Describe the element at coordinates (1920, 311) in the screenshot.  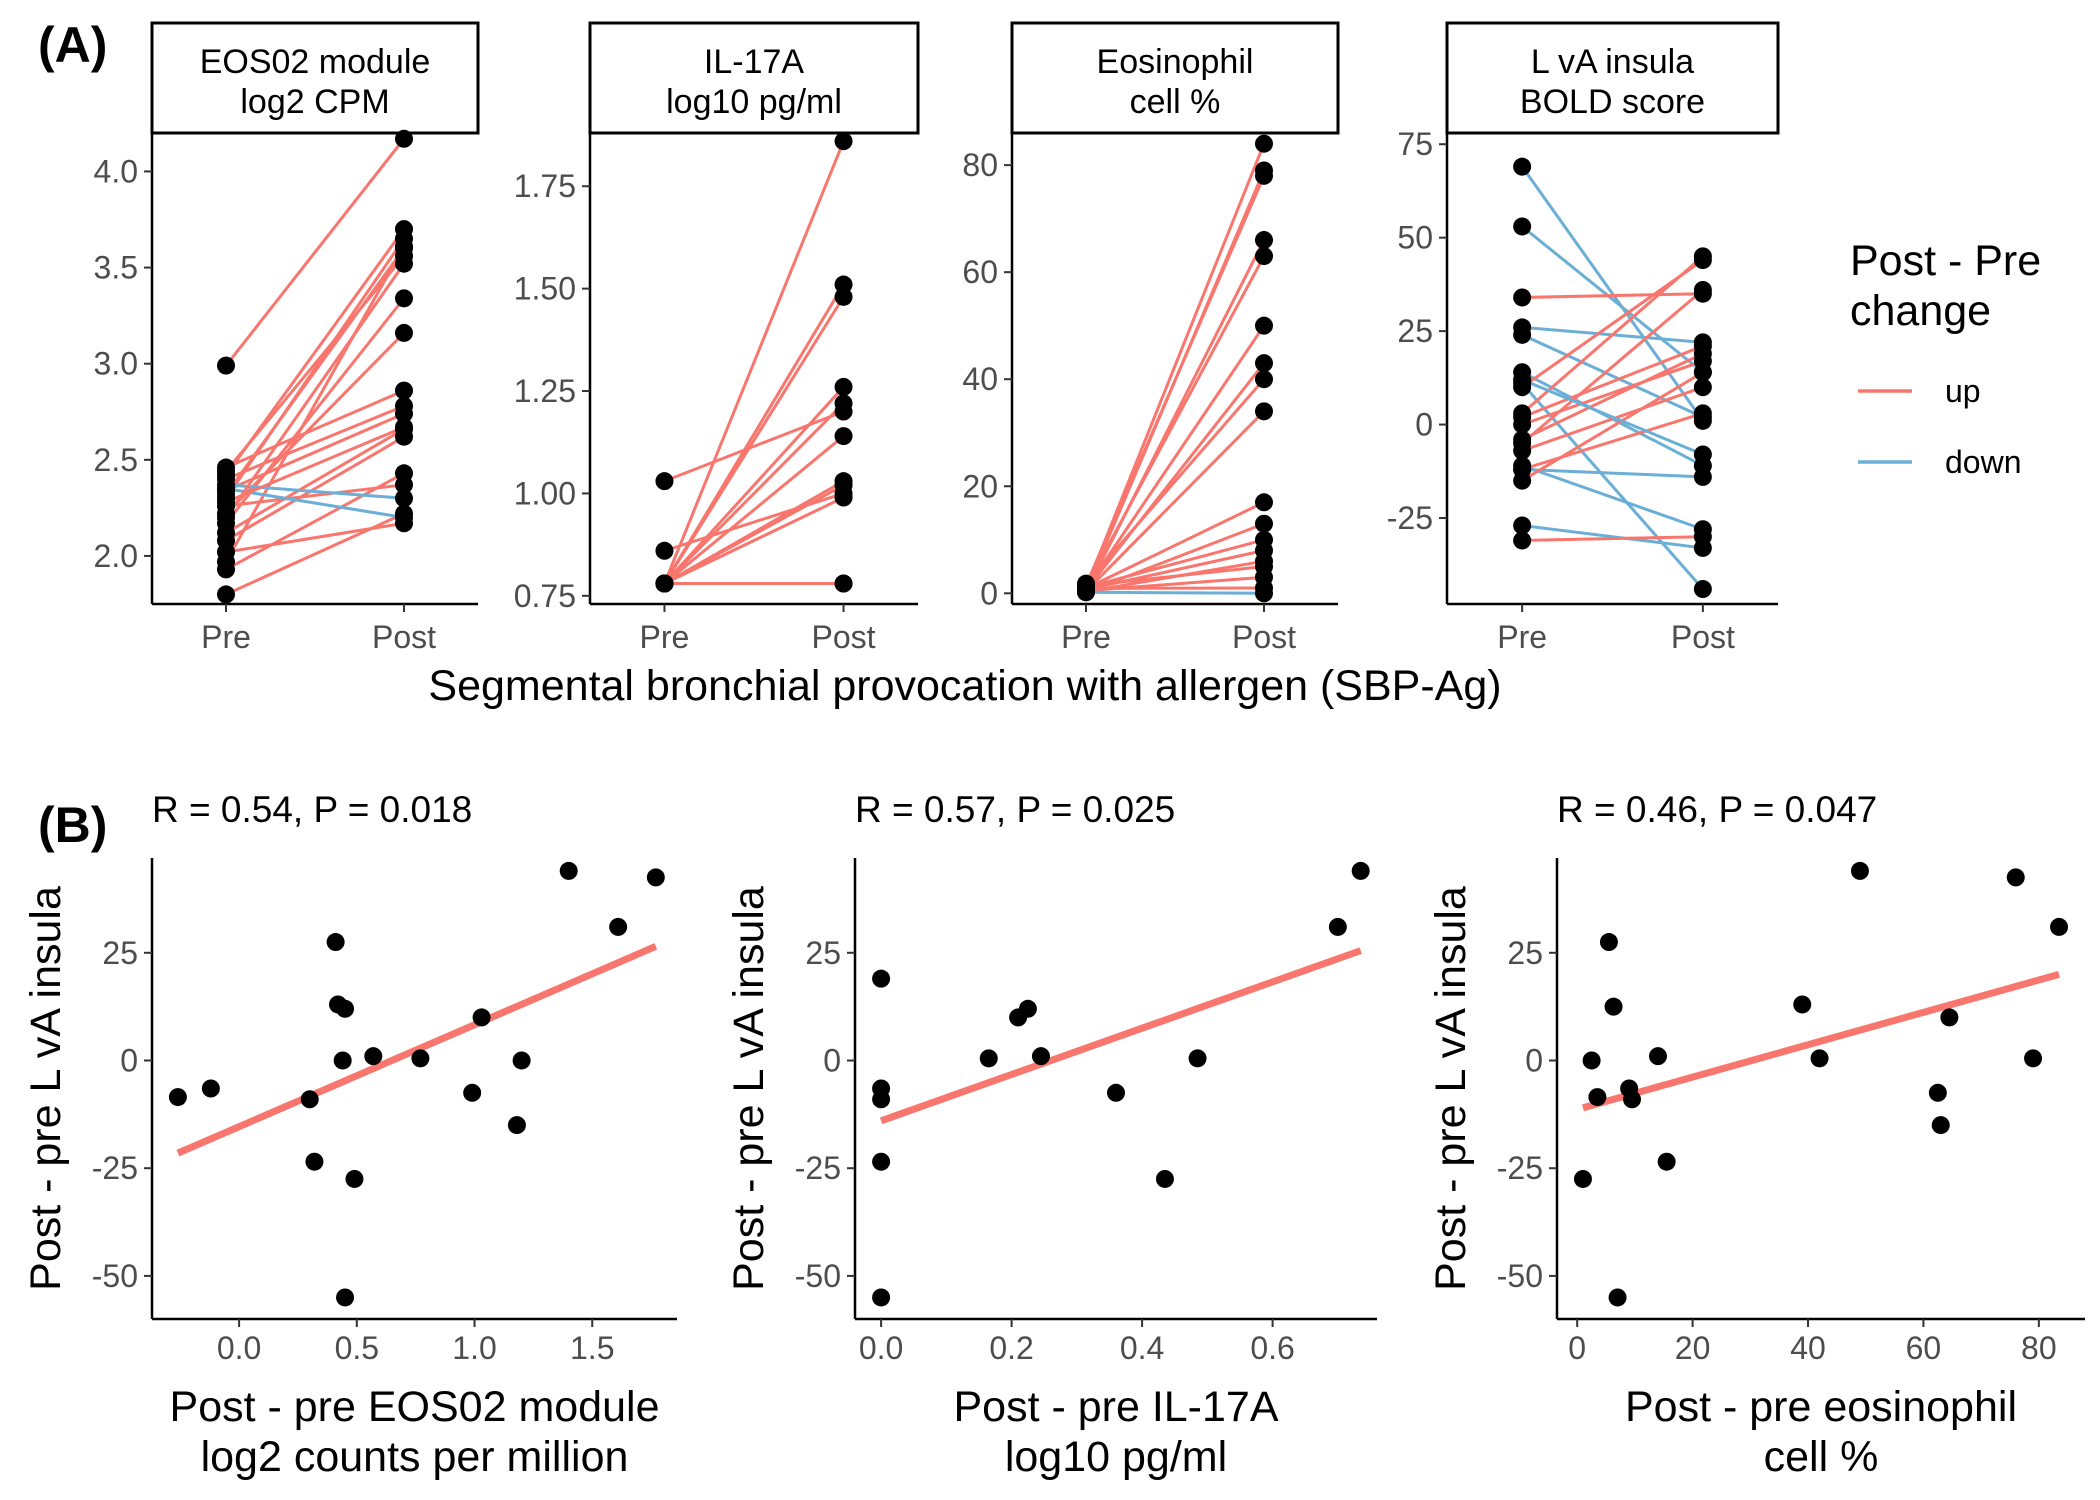
I see `legend-title-line2: change` at that location.